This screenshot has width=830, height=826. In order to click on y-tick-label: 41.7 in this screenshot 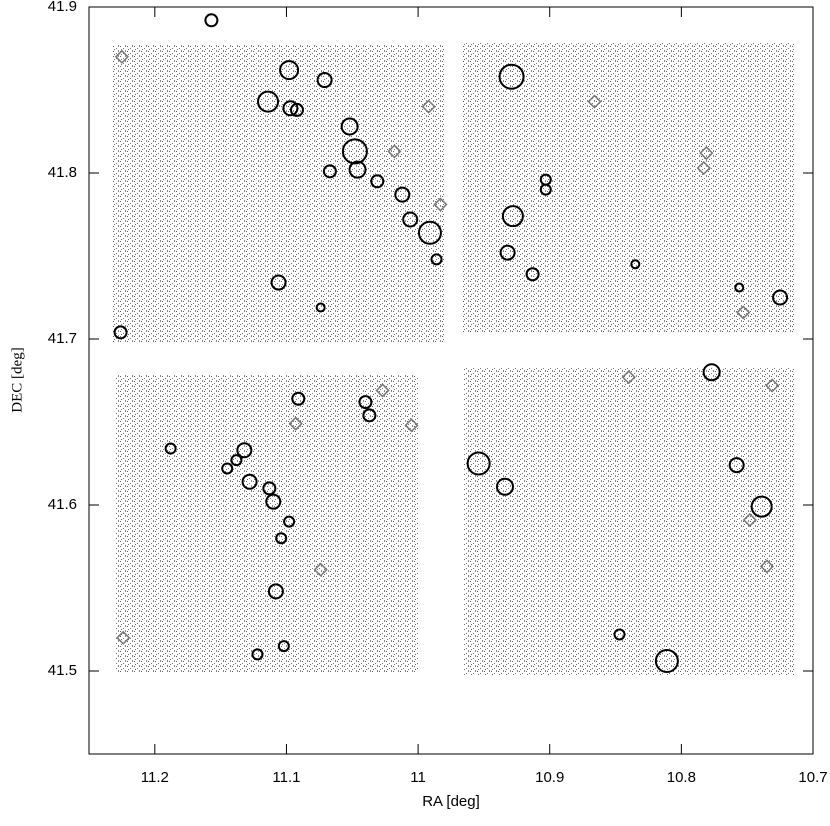, I will do `click(62, 338)`.